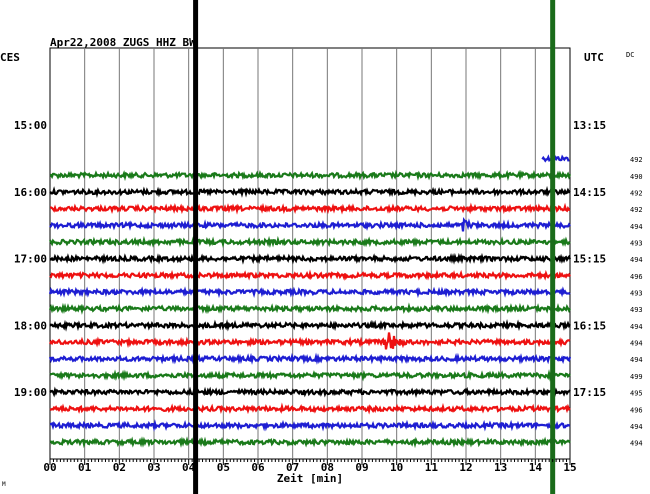 This screenshot has height=494, width=650. Describe the element at coordinates (30, 192) in the screenshot. I see `left-time-label: 16:00` at that location.